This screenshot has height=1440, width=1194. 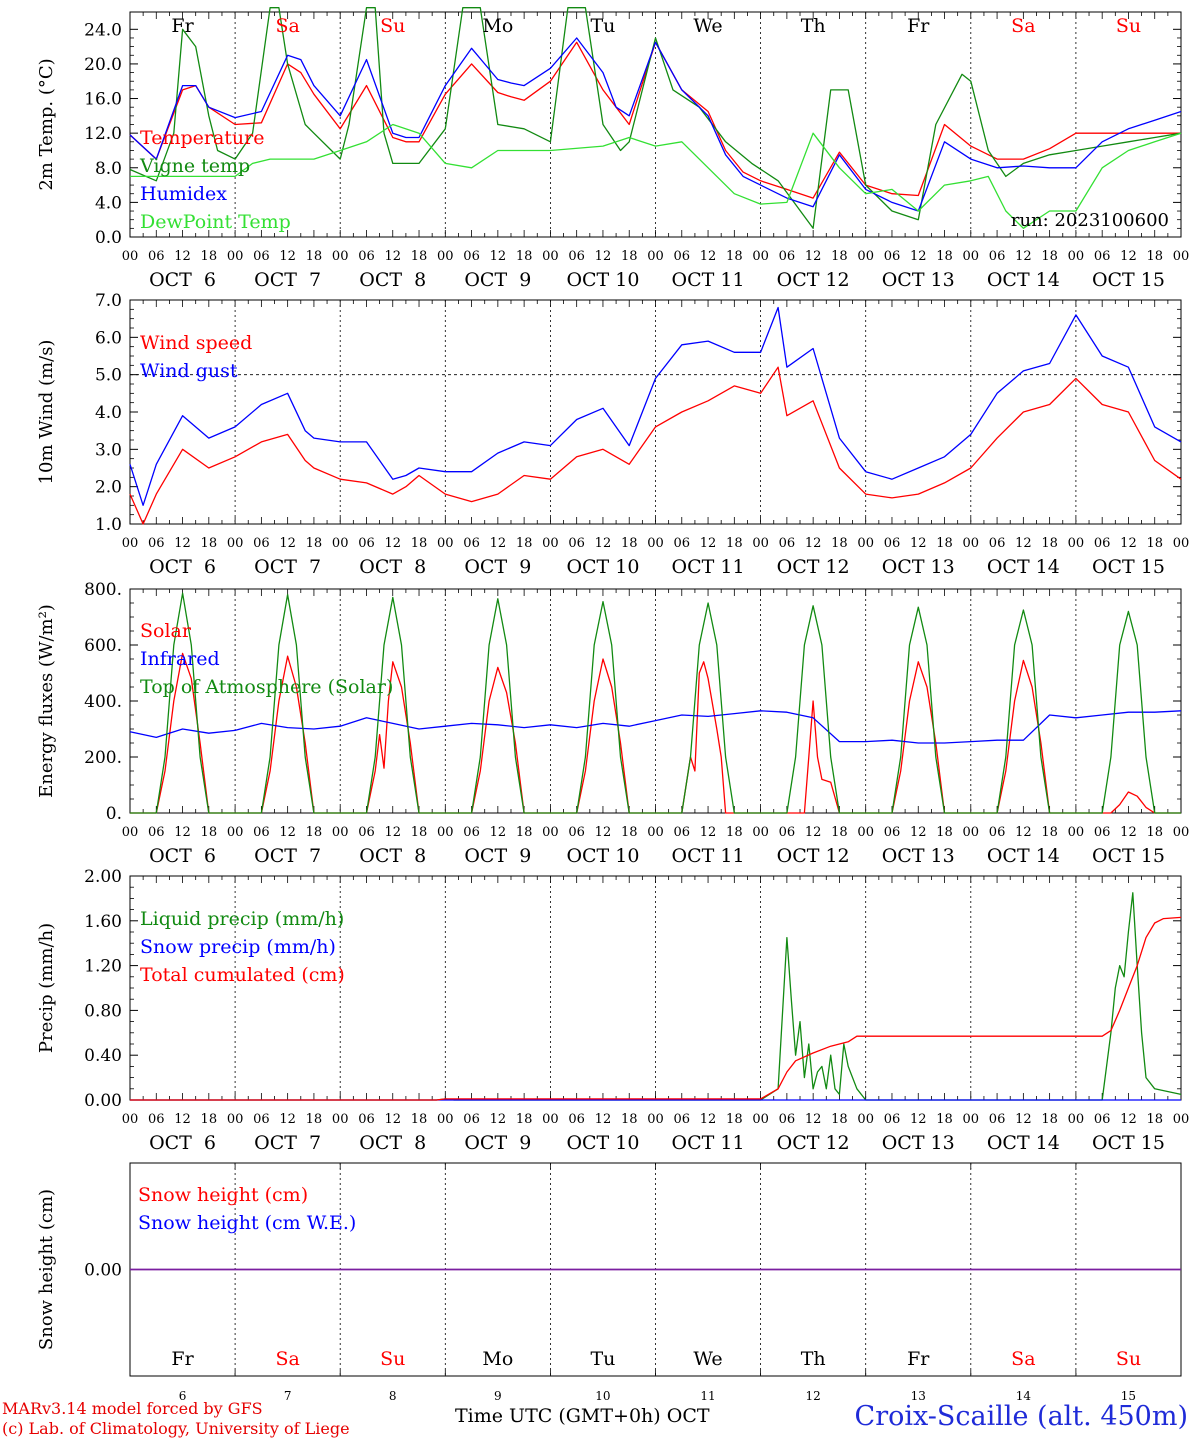 I want to click on y-tick-label: 2.00, so click(x=103, y=877).